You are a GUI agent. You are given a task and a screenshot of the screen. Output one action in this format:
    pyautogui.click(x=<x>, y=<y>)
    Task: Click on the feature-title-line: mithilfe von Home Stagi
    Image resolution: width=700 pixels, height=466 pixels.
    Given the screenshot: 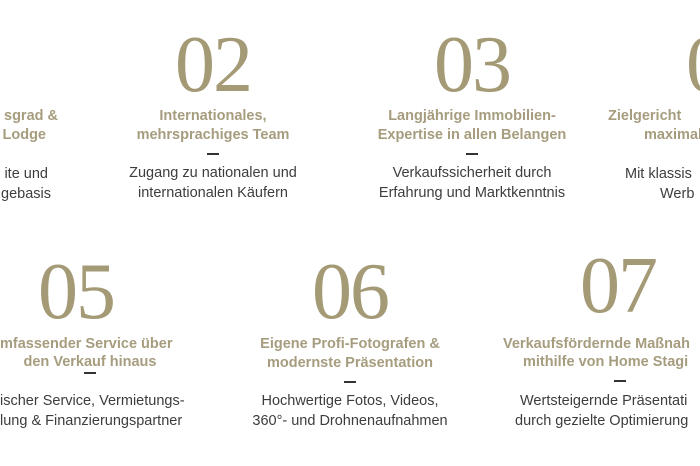 What is the action you would take?
    pyautogui.click(x=606, y=362)
    